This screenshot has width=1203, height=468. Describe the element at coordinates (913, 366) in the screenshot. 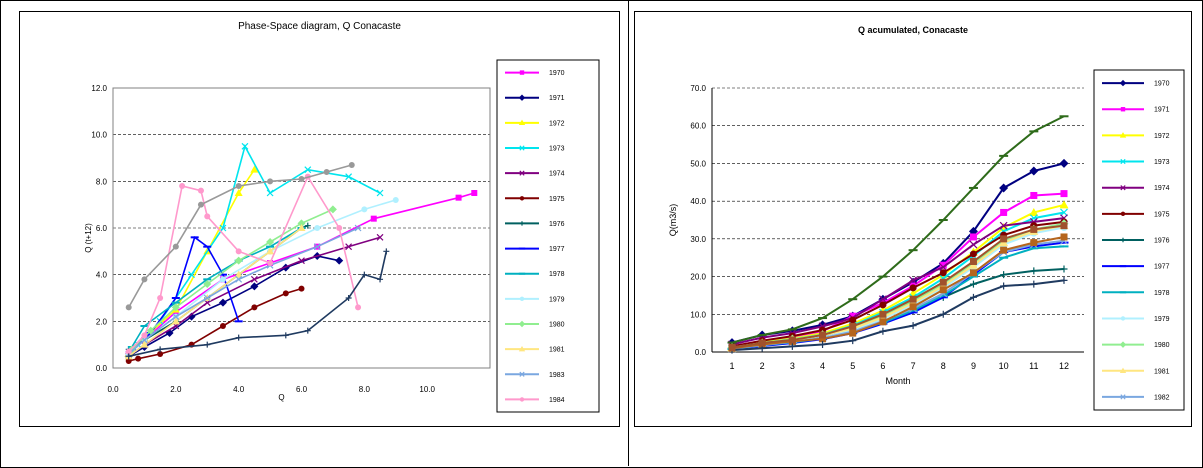

I see `x-tick-label: 7` at that location.